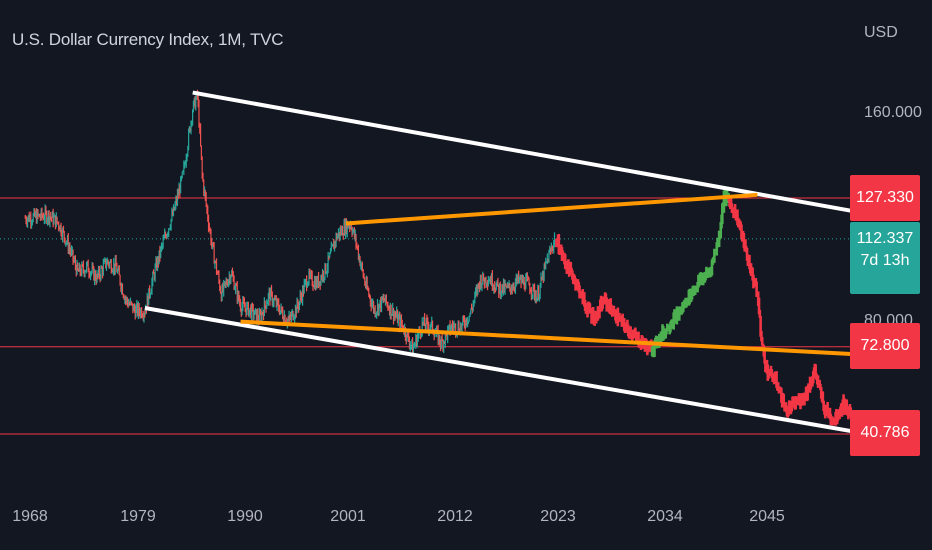 This screenshot has height=550, width=932. What do you see at coordinates (551, 209) in the screenshot?
I see `trend-line-upper-rising-line` at bounding box center [551, 209].